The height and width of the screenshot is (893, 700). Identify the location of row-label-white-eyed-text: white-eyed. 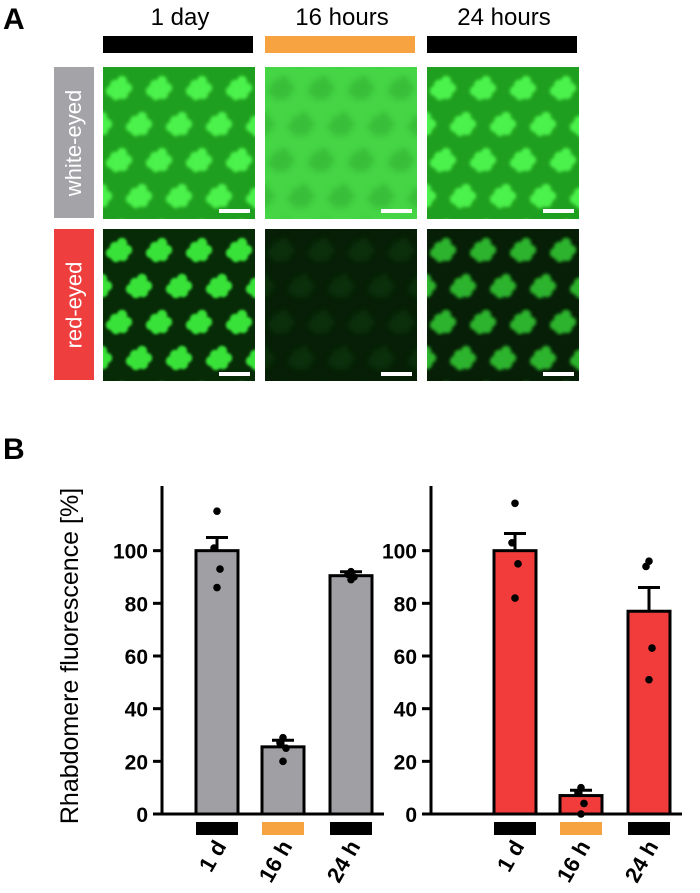
(74, 142).